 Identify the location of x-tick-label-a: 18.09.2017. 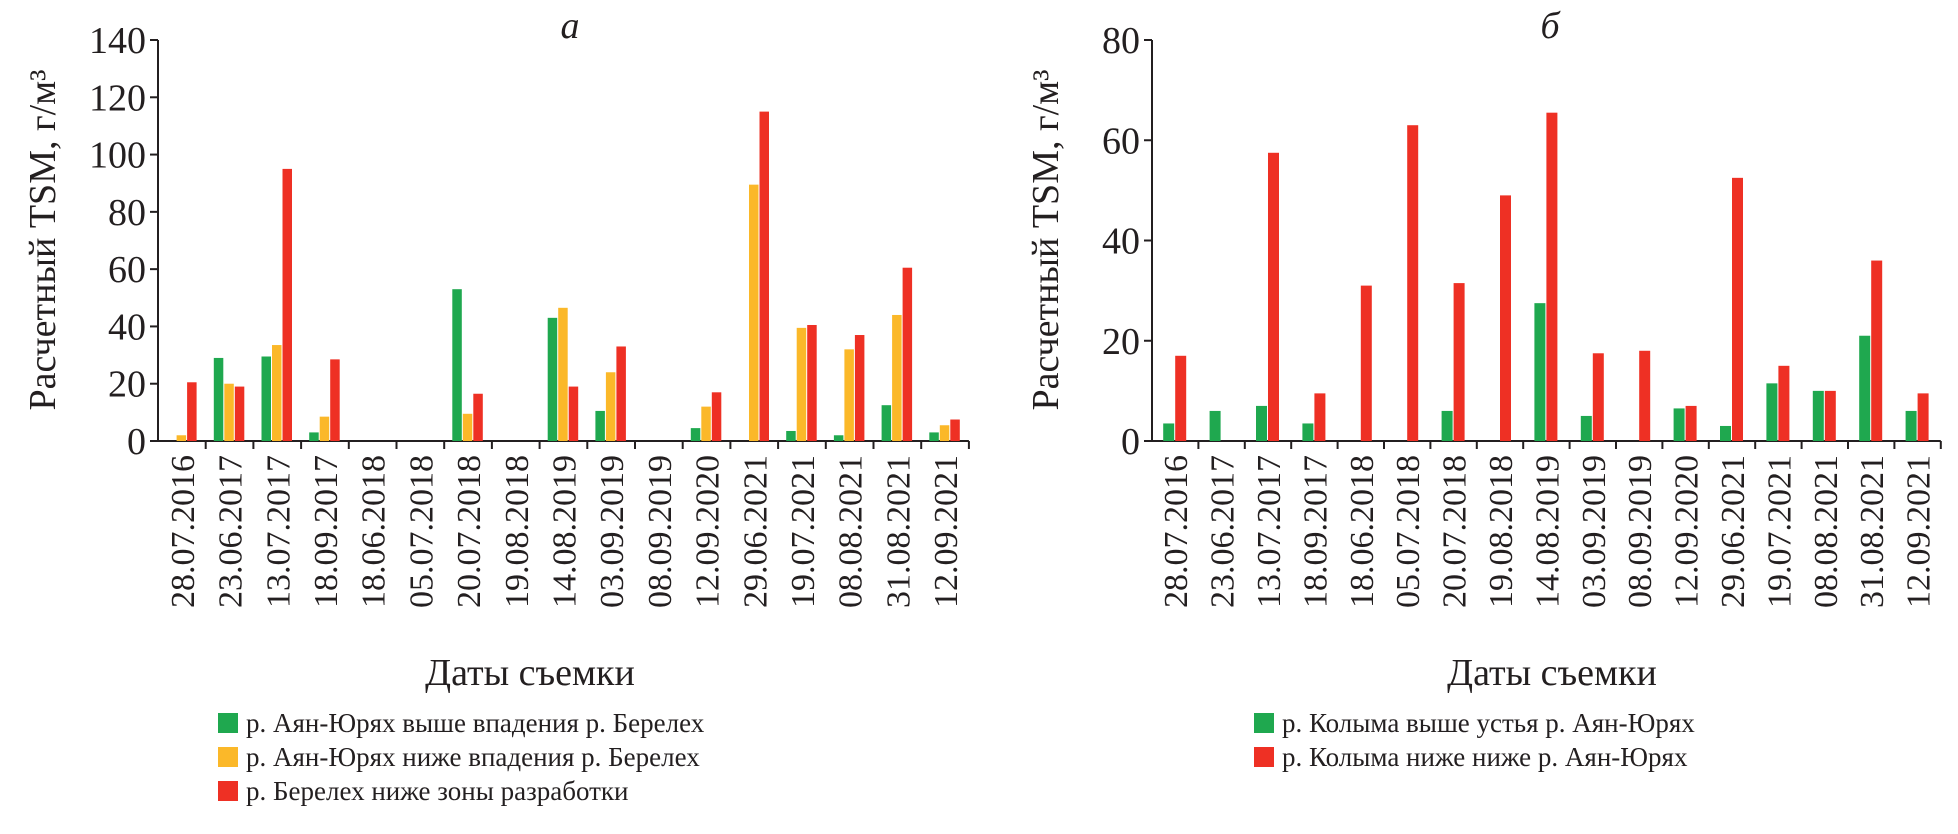
(326, 531).